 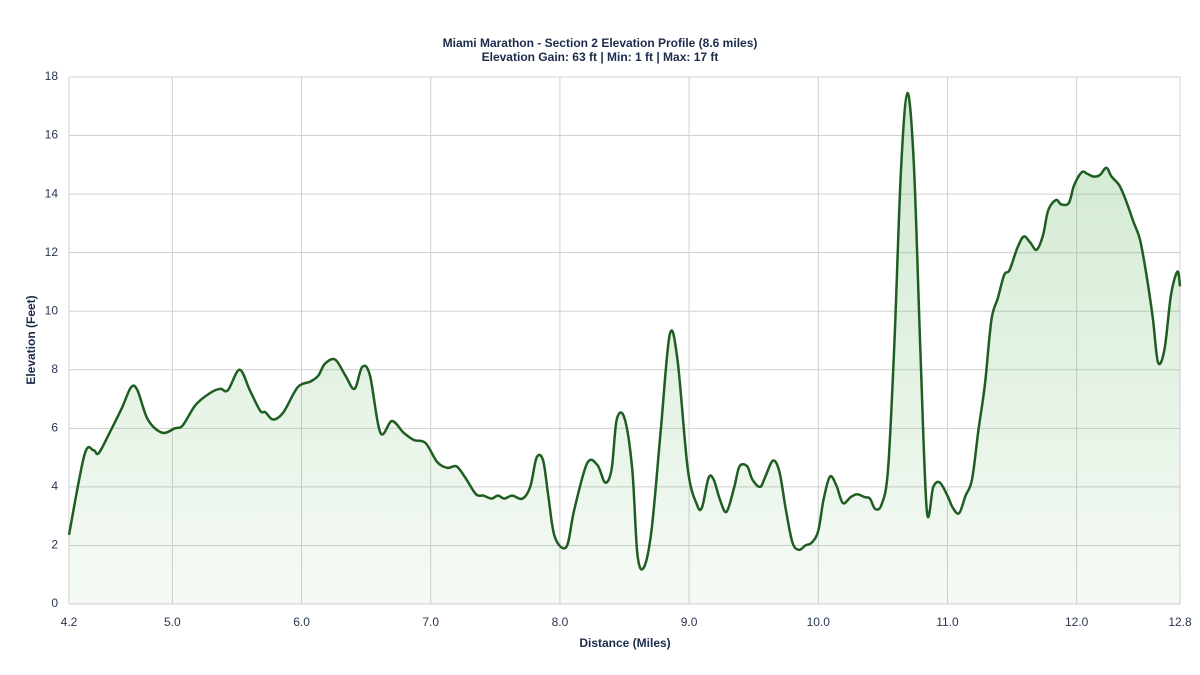 What do you see at coordinates (69, 622) in the screenshot?
I see `x-tick-label: 4.2` at bounding box center [69, 622].